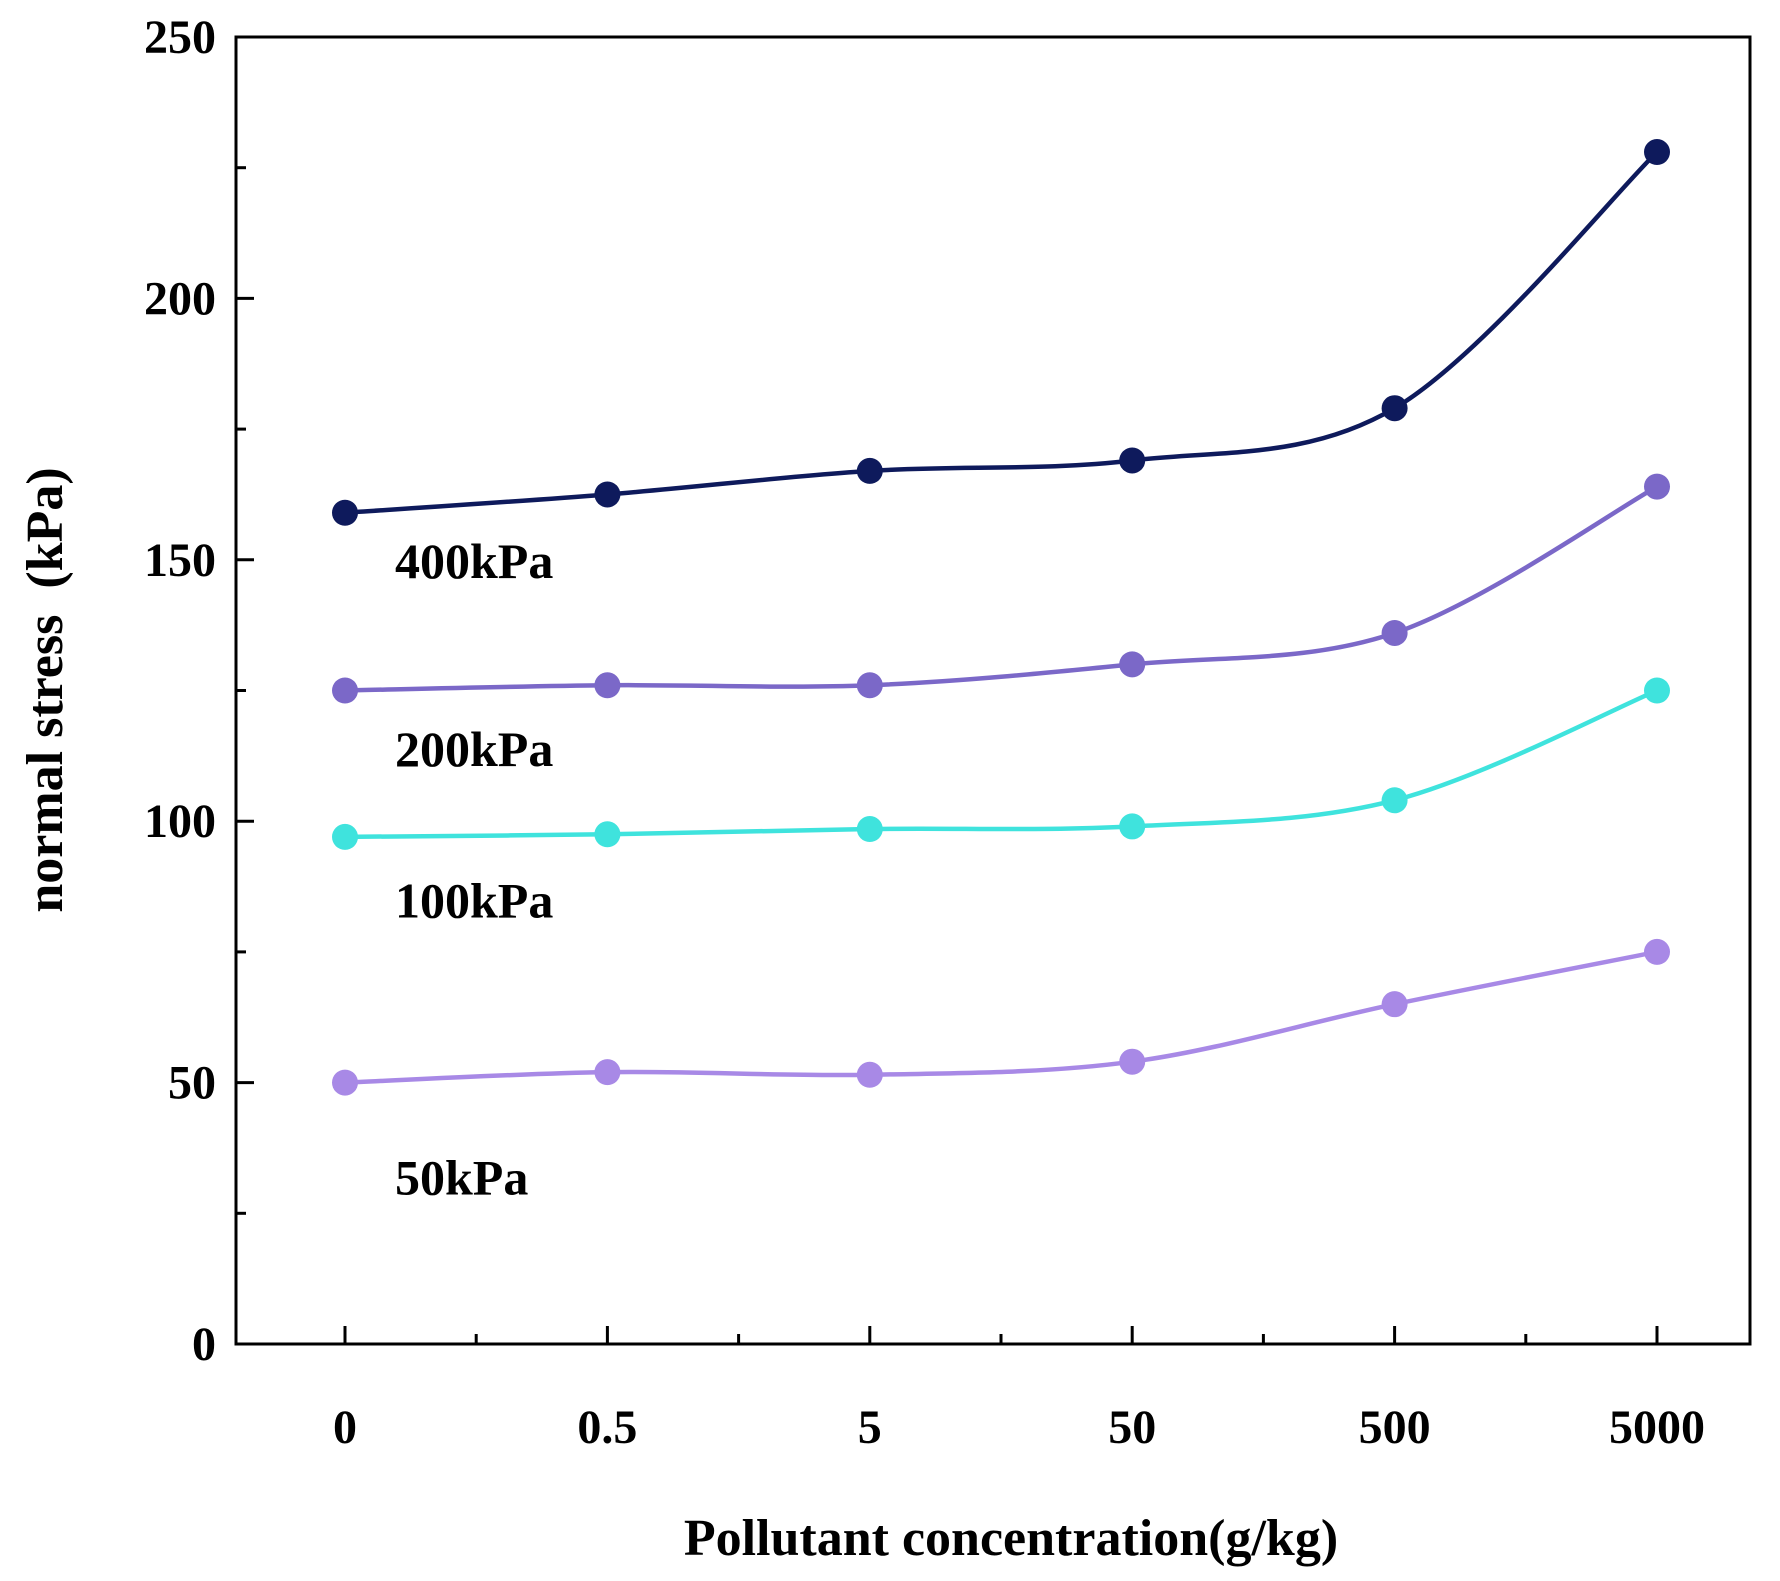 This screenshot has width=1780, height=1581. What do you see at coordinates (1657, 1427) in the screenshot?
I see `x-tick-label: 5000` at bounding box center [1657, 1427].